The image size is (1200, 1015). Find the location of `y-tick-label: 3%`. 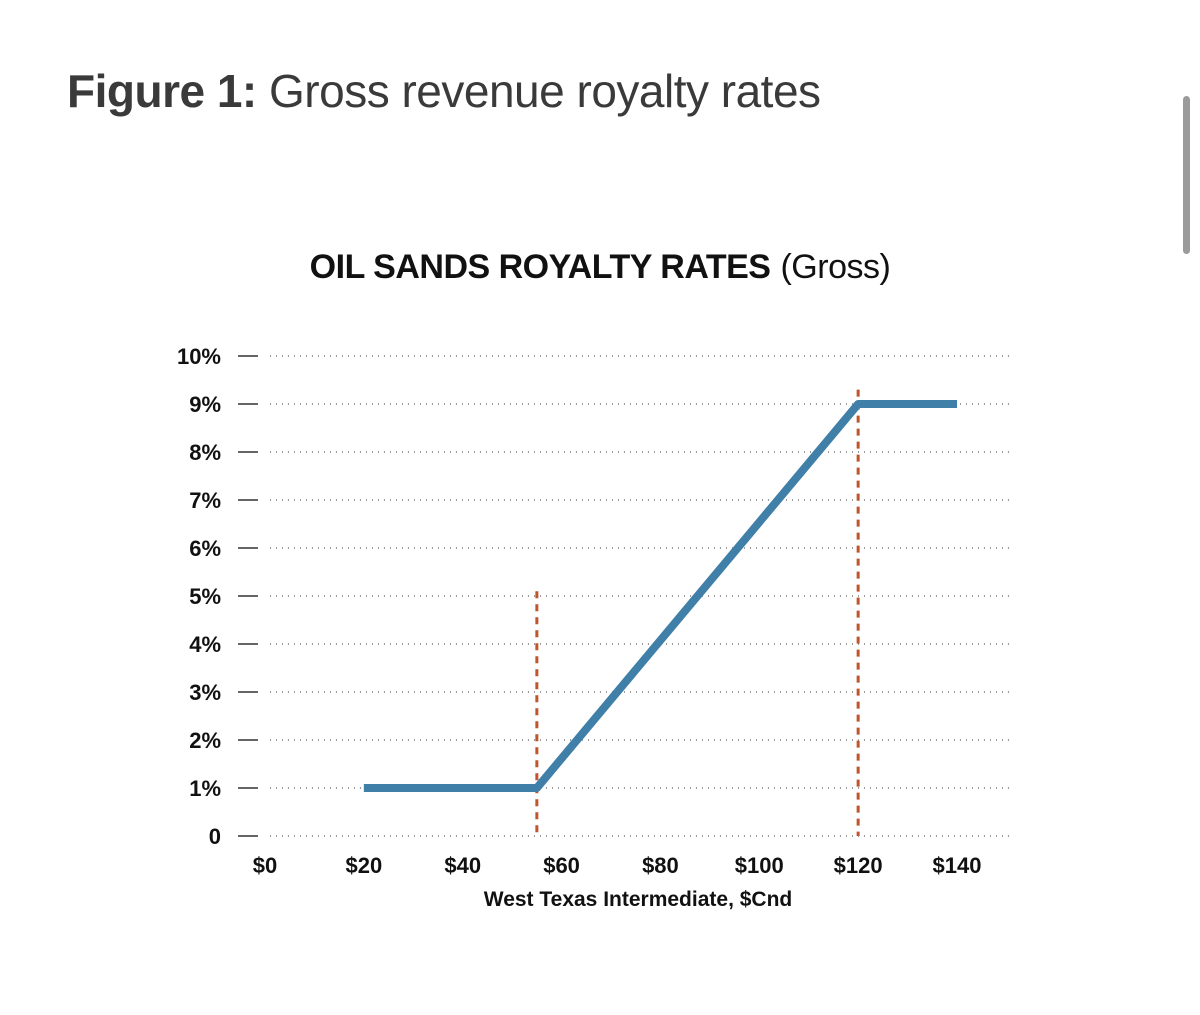

y-tick-label: 3% is located at coordinates (205, 692).